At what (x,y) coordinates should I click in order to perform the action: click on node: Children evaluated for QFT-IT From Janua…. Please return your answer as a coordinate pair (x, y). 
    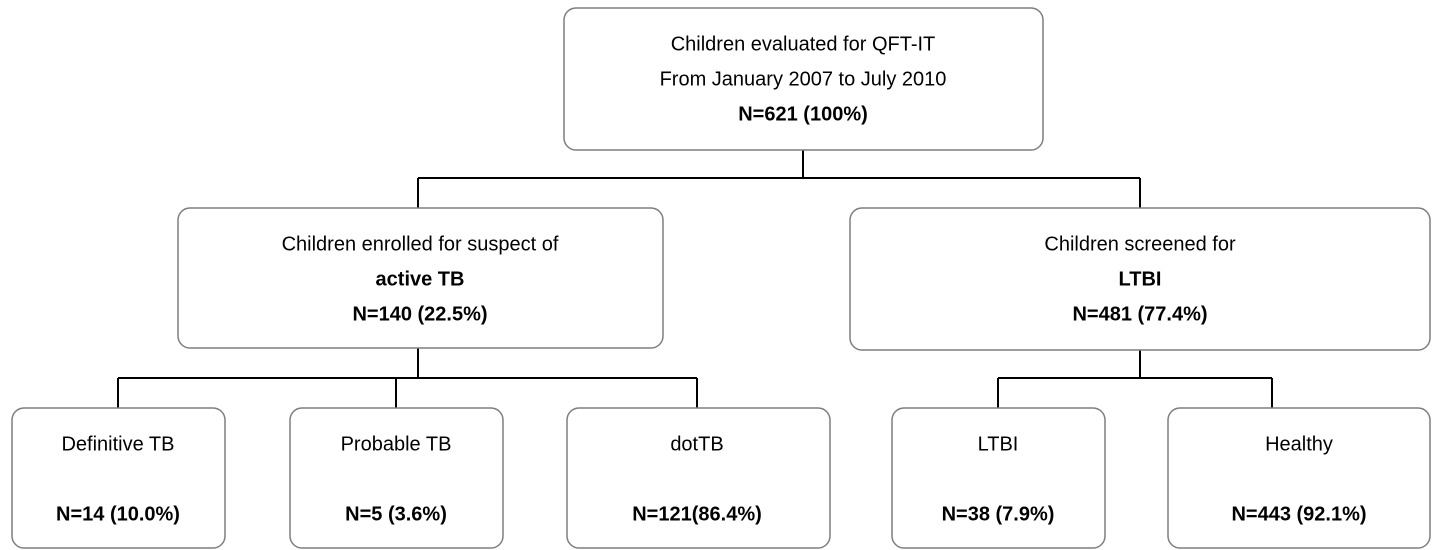
    Looking at the image, I should click on (803, 79).